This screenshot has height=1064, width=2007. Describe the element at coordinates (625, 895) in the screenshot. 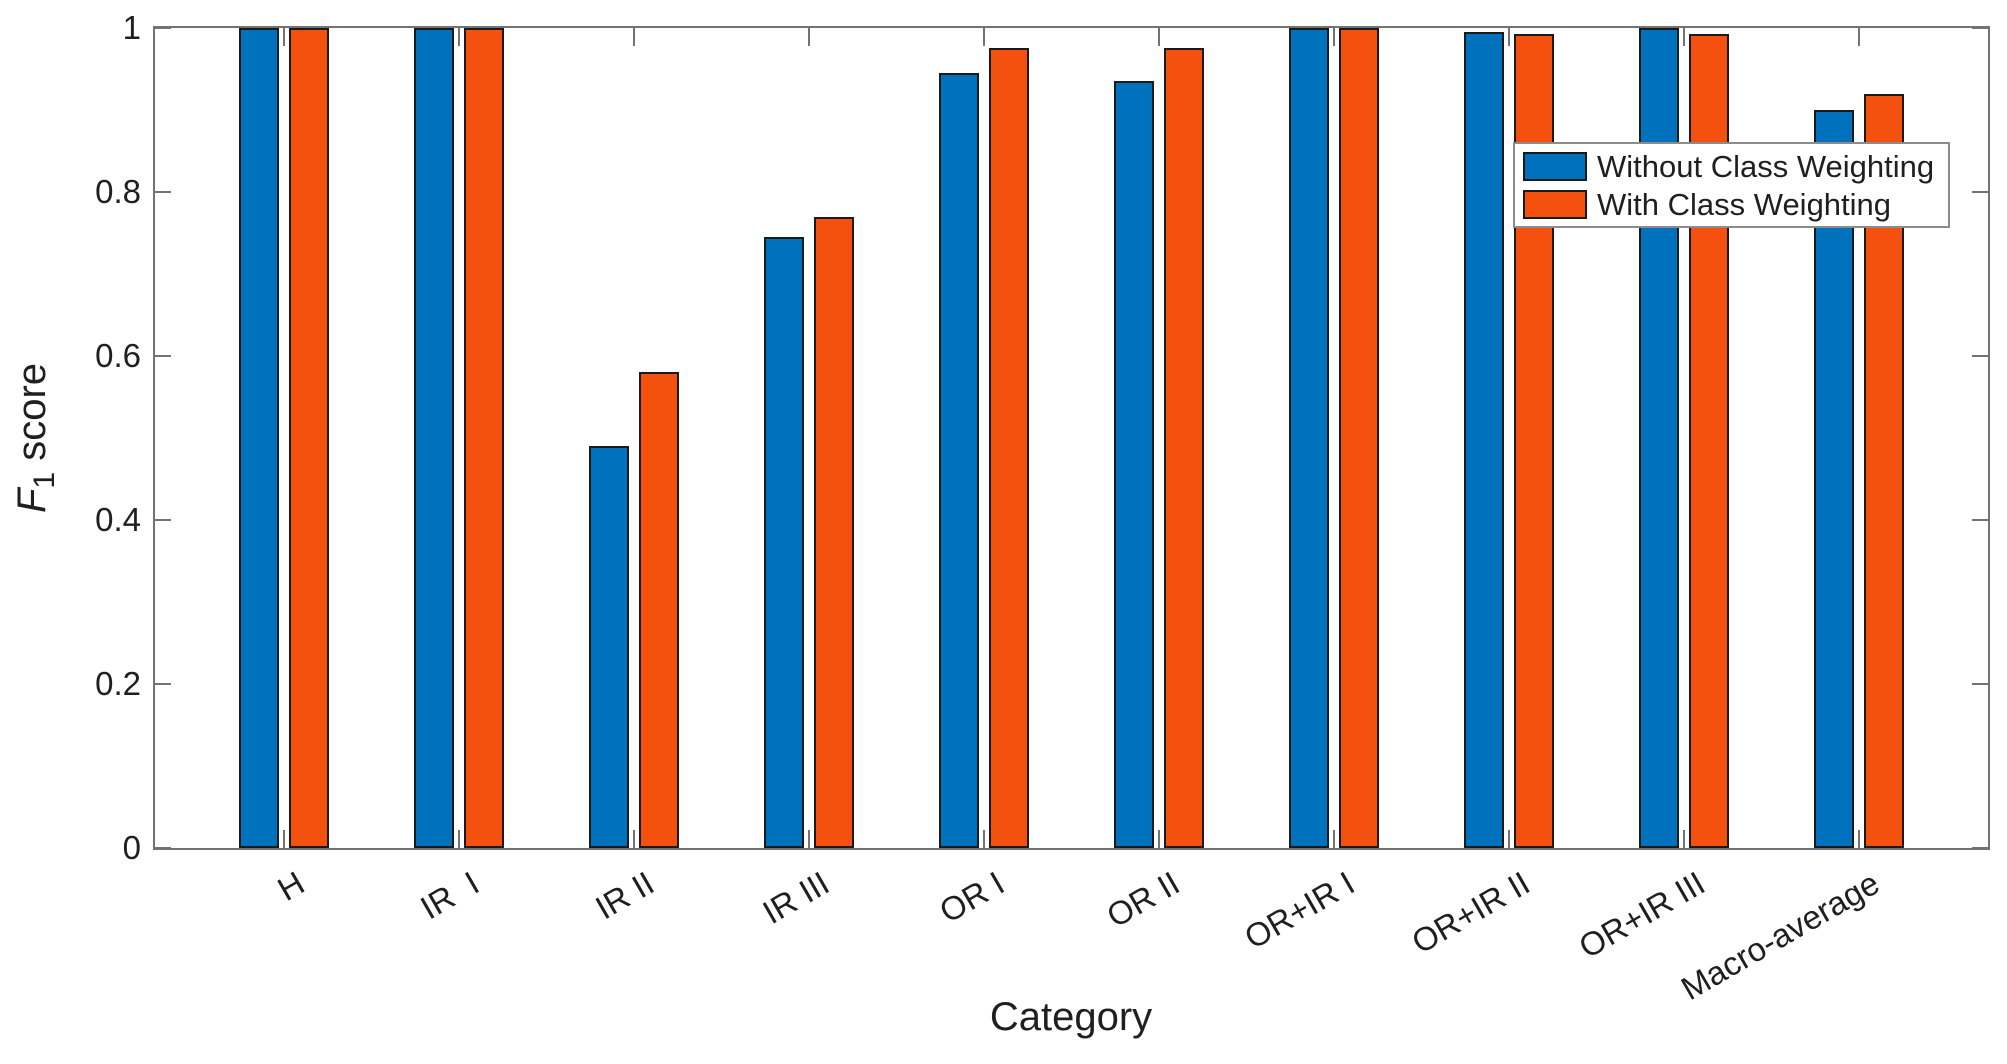

I see `x-tick-label: IR II` at that location.